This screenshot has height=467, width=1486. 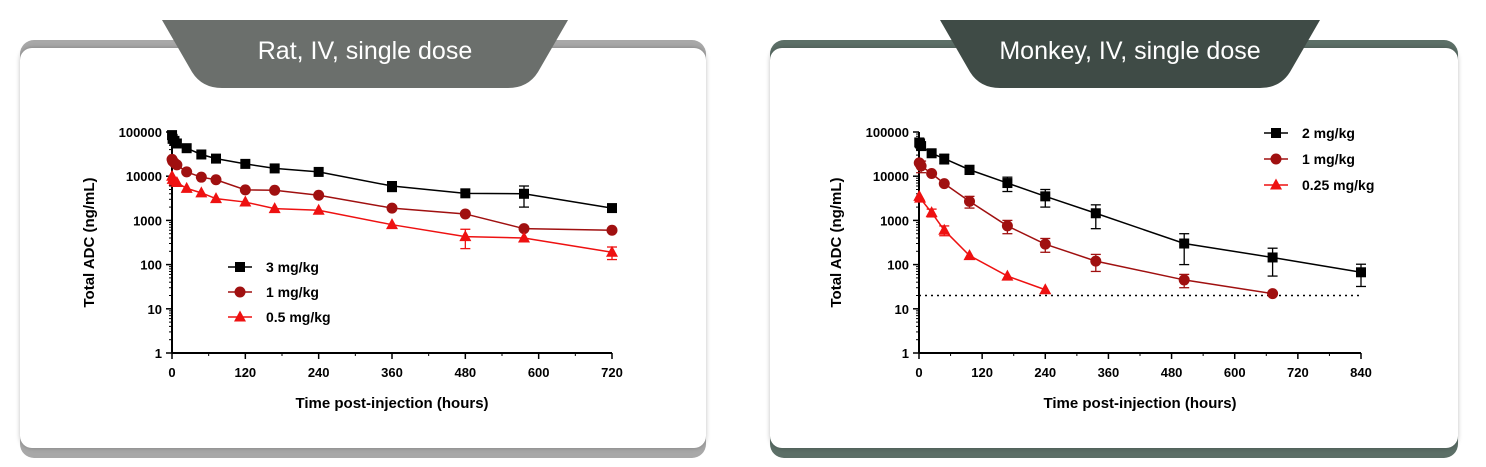 I want to click on monkey-title-tab: Monkey, IV, single dose, so click(x=1130, y=56).